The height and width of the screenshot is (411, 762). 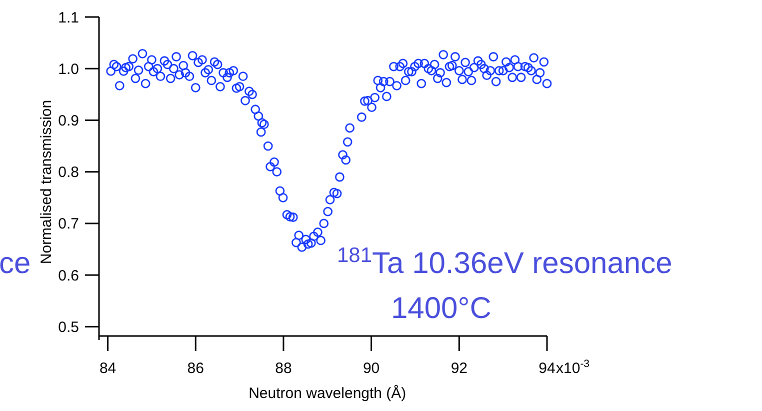 What do you see at coordinates (68, 275) in the screenshot?
I see `y-tick-label: 0.6` at bounding box center [68, 275].